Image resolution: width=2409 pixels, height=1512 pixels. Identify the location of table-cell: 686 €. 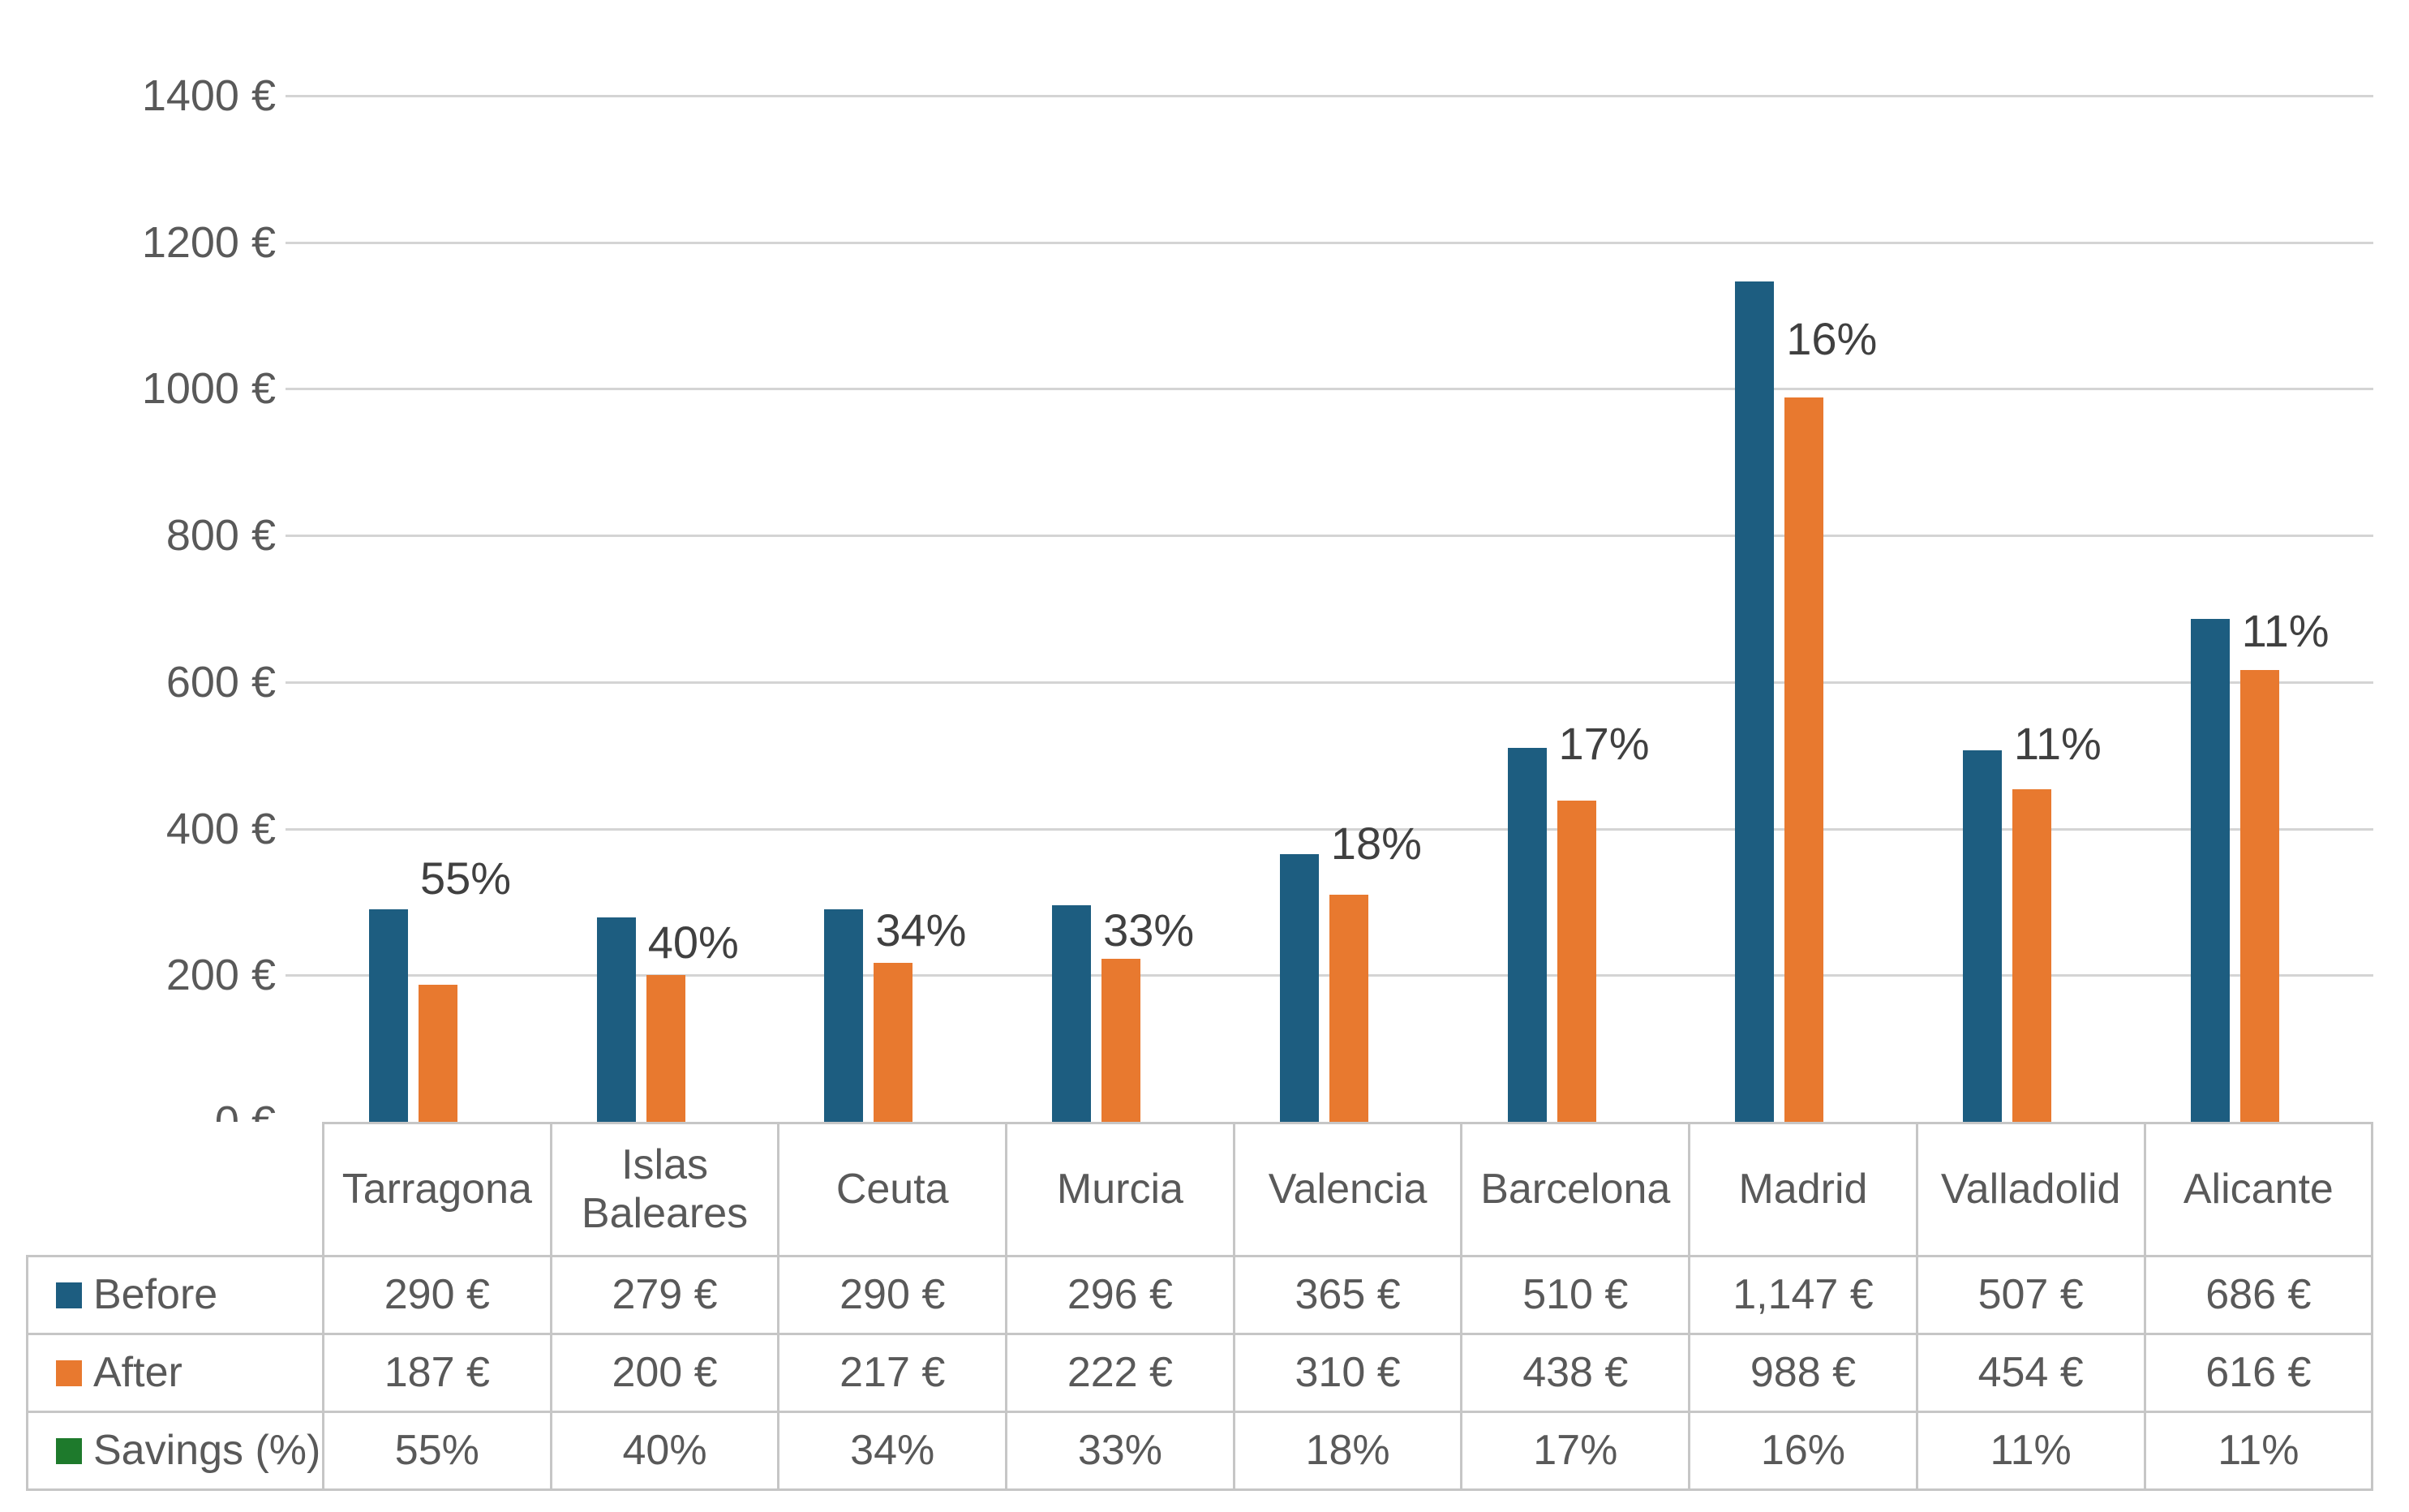
(2259, 1296).